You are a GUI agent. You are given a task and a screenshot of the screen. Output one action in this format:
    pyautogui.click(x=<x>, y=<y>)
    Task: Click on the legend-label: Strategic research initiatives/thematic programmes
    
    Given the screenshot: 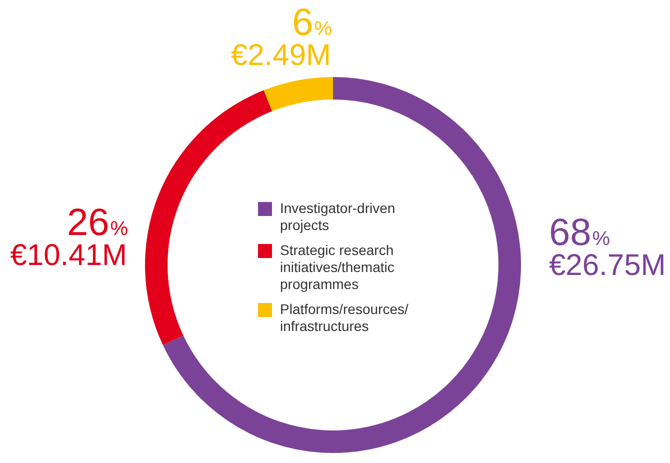 What is the action you would take?
    pyautogui.click(x=338, y=267)
    